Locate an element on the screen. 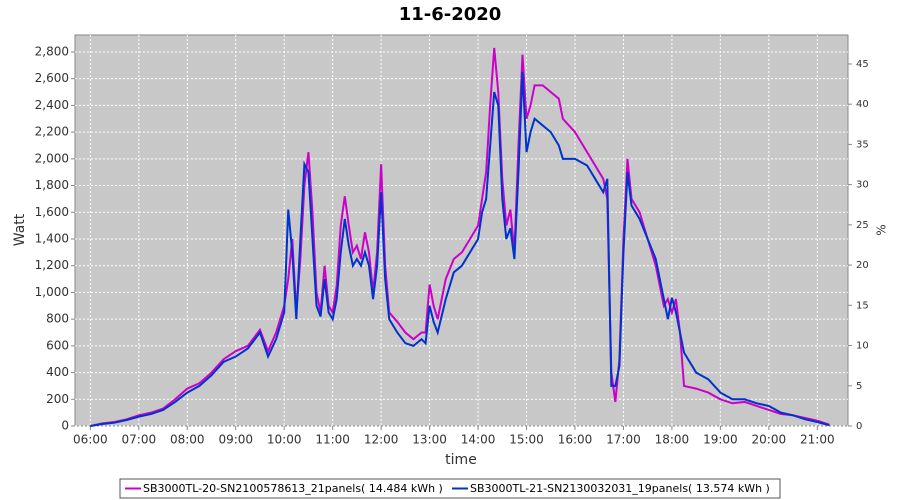 The width and height of the screenshot is (900, 500). x-tick-label: 15:00 is located at coordinates (526, 440).